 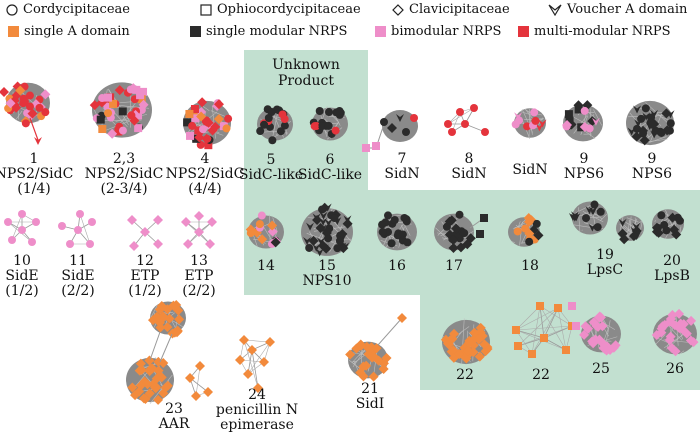 What do you see at coordinates (402, 174) in the screenshot?
I see `cluster-name: SidN` at bounding box center [402, 174].